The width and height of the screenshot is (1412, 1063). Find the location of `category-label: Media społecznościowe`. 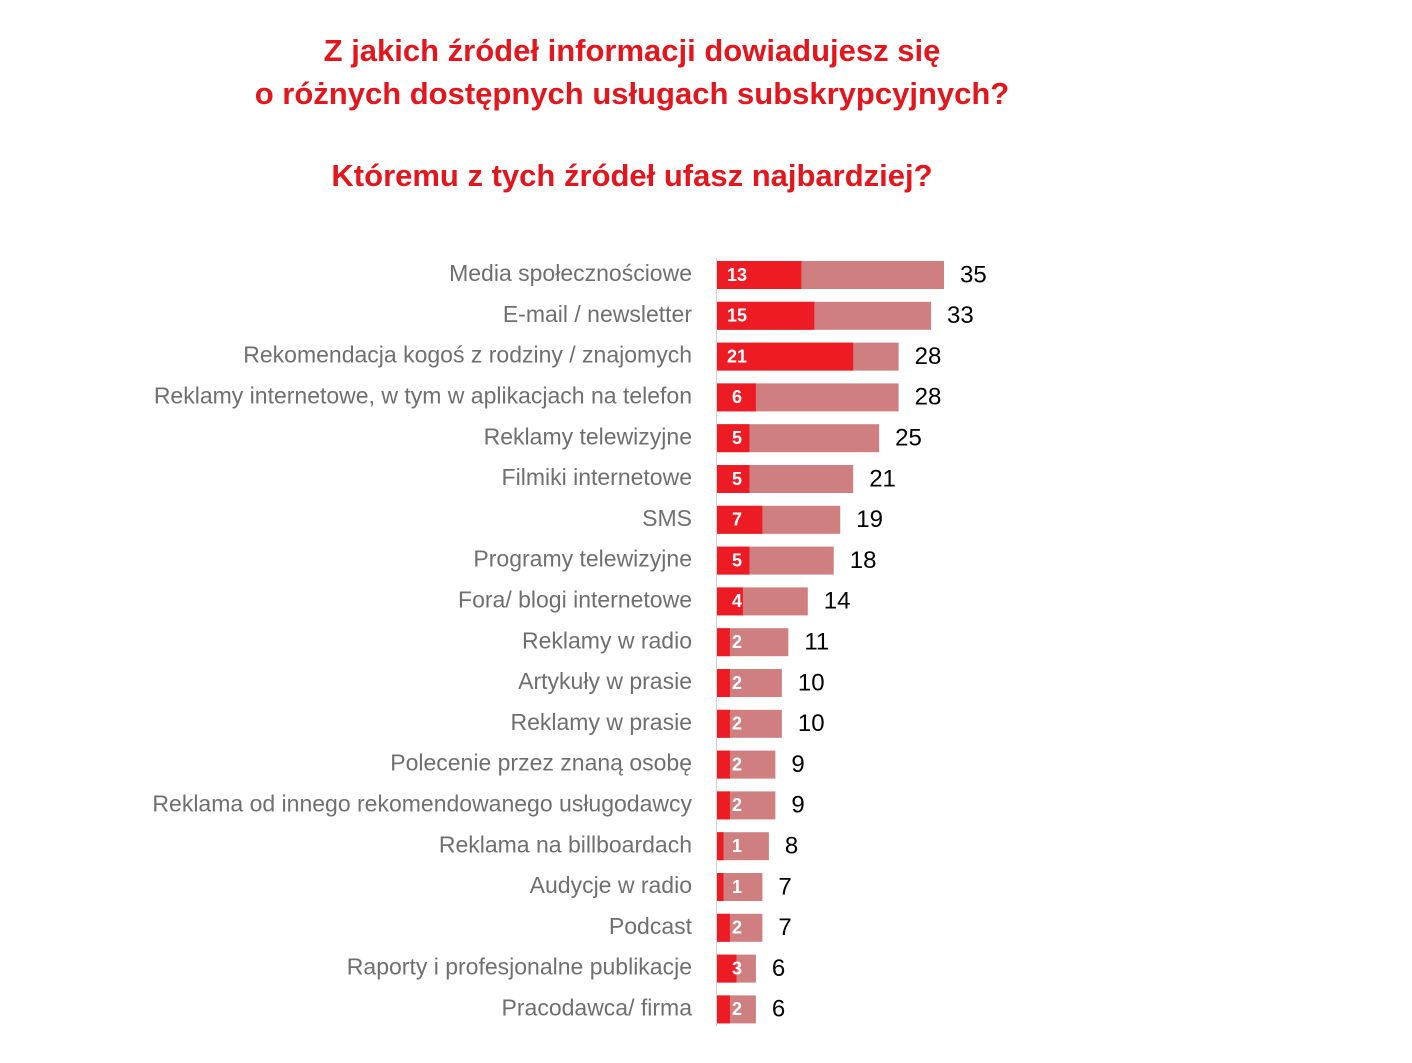

category-label: Media społecznościowe is located at coordinates (570, 273).